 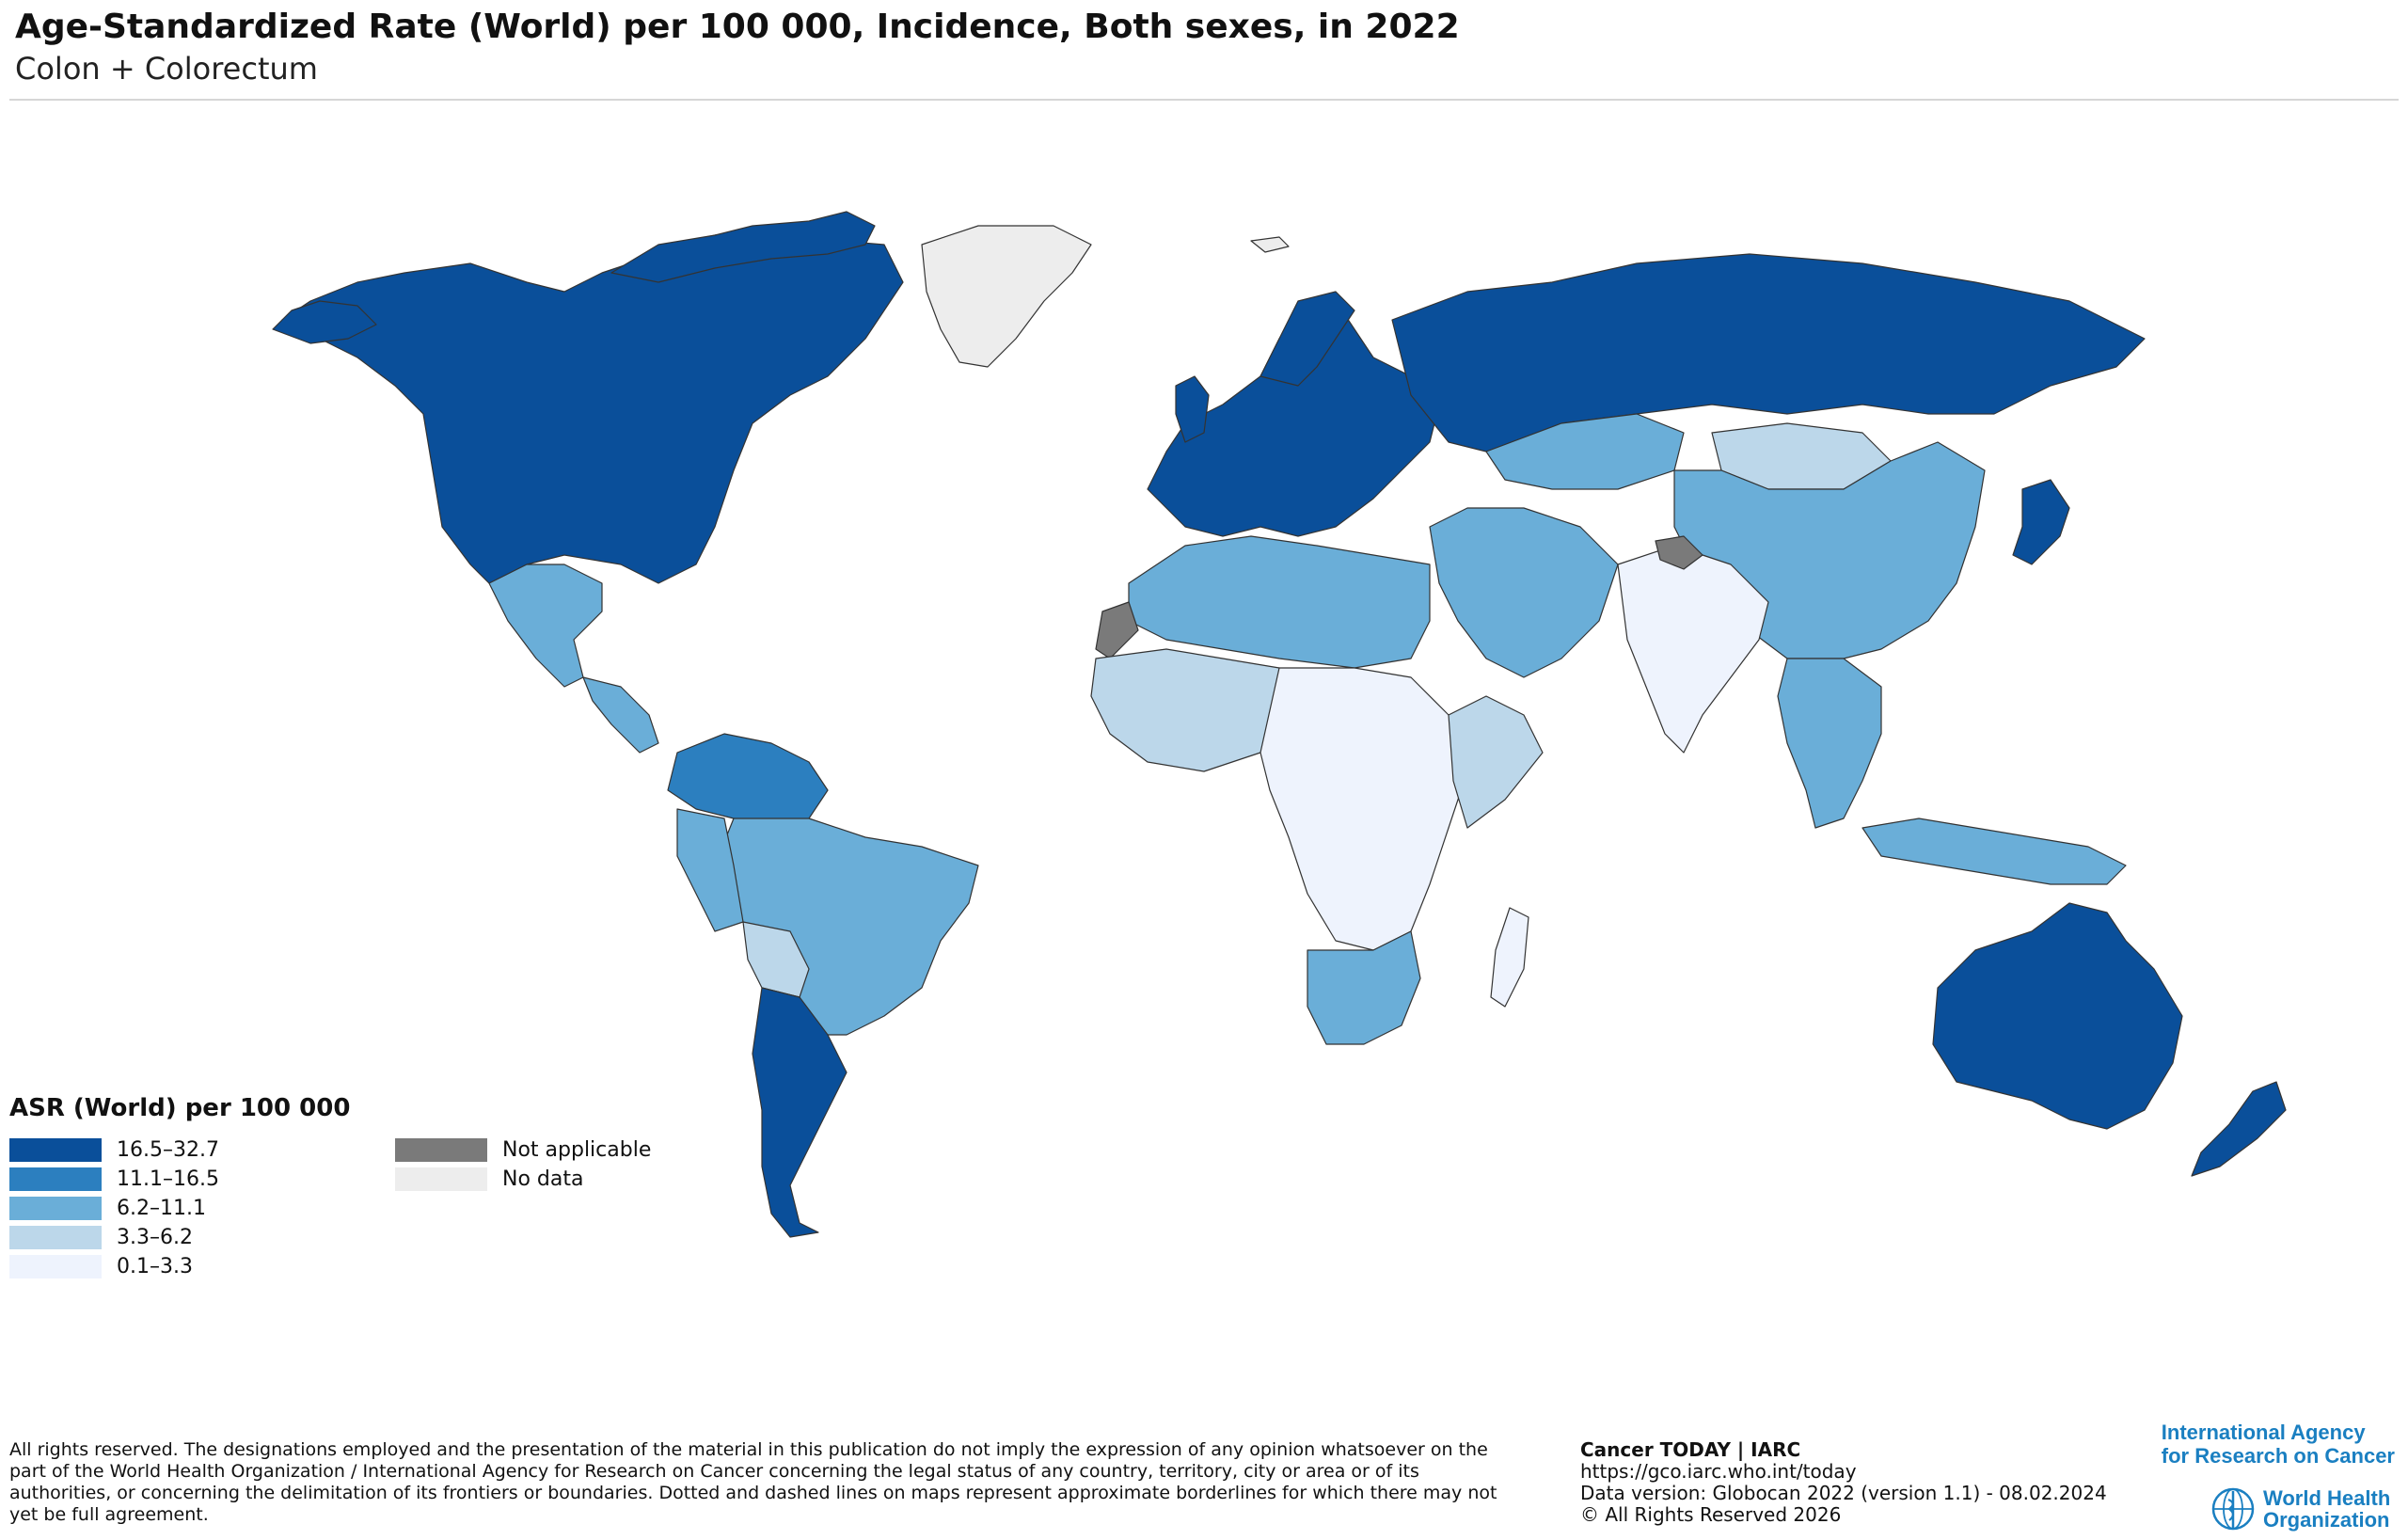 What do you see at coordinates (114, 1237) in the screenshot?
I see `legend-item: 3.3–6.2` at bounding box center [114, 1237].